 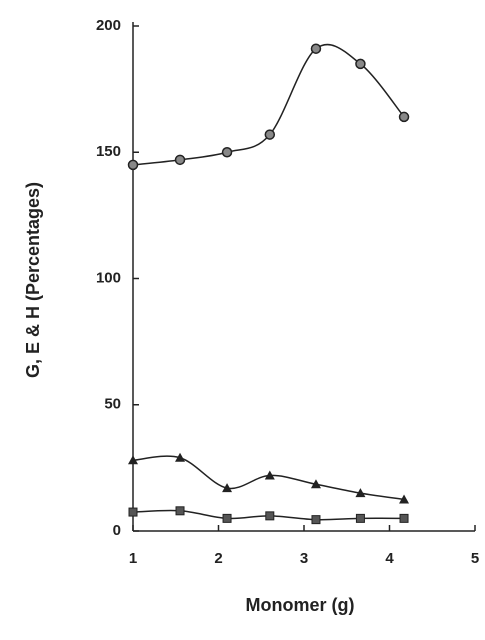 What do you see at coordinates (300, 605) in the screenshot?
I see `x-axis-label: Monomer (g)` at bounding box center [300, 605].